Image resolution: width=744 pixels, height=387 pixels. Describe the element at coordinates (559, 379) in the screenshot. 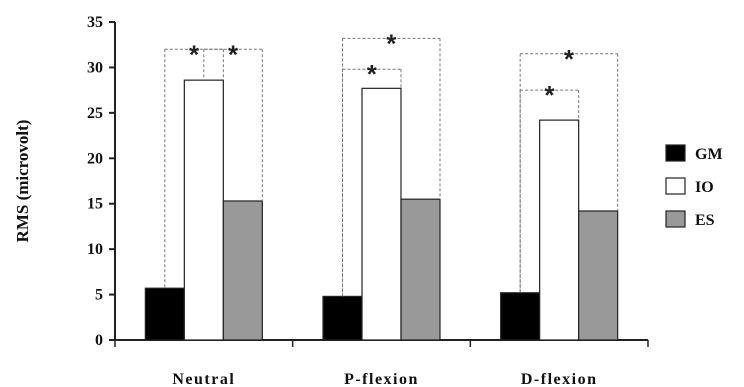

I see `x-category-label: D-flexion` at that location.